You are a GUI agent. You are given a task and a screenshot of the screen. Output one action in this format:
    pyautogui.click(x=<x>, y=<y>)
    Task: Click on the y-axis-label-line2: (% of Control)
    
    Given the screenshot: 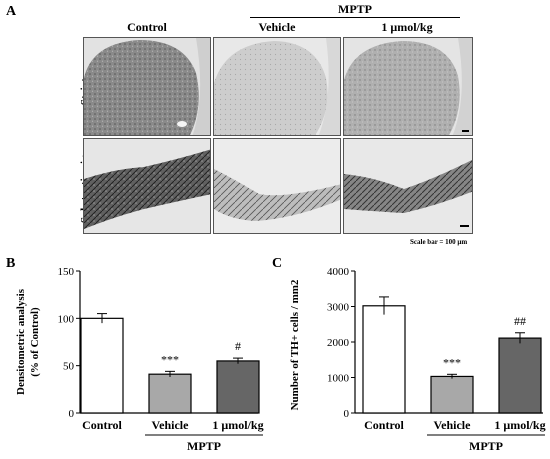 What is the action you would take?
    pyautogui.click(x=35, y=342)
    